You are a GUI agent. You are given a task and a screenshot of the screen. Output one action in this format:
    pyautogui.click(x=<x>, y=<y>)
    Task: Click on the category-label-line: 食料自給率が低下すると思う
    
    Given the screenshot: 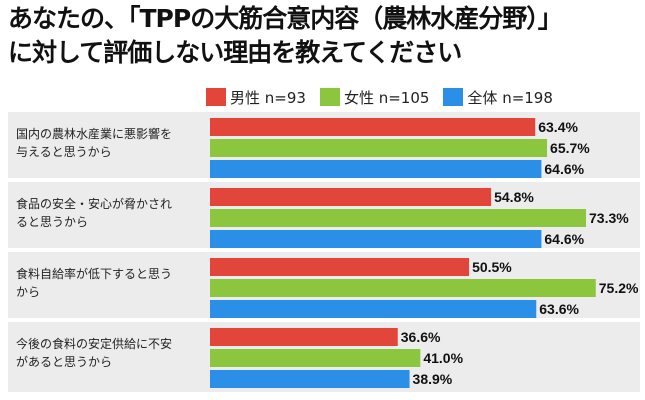 What is the action you would take?
    pyautogui.click(x=94, y=274)
    